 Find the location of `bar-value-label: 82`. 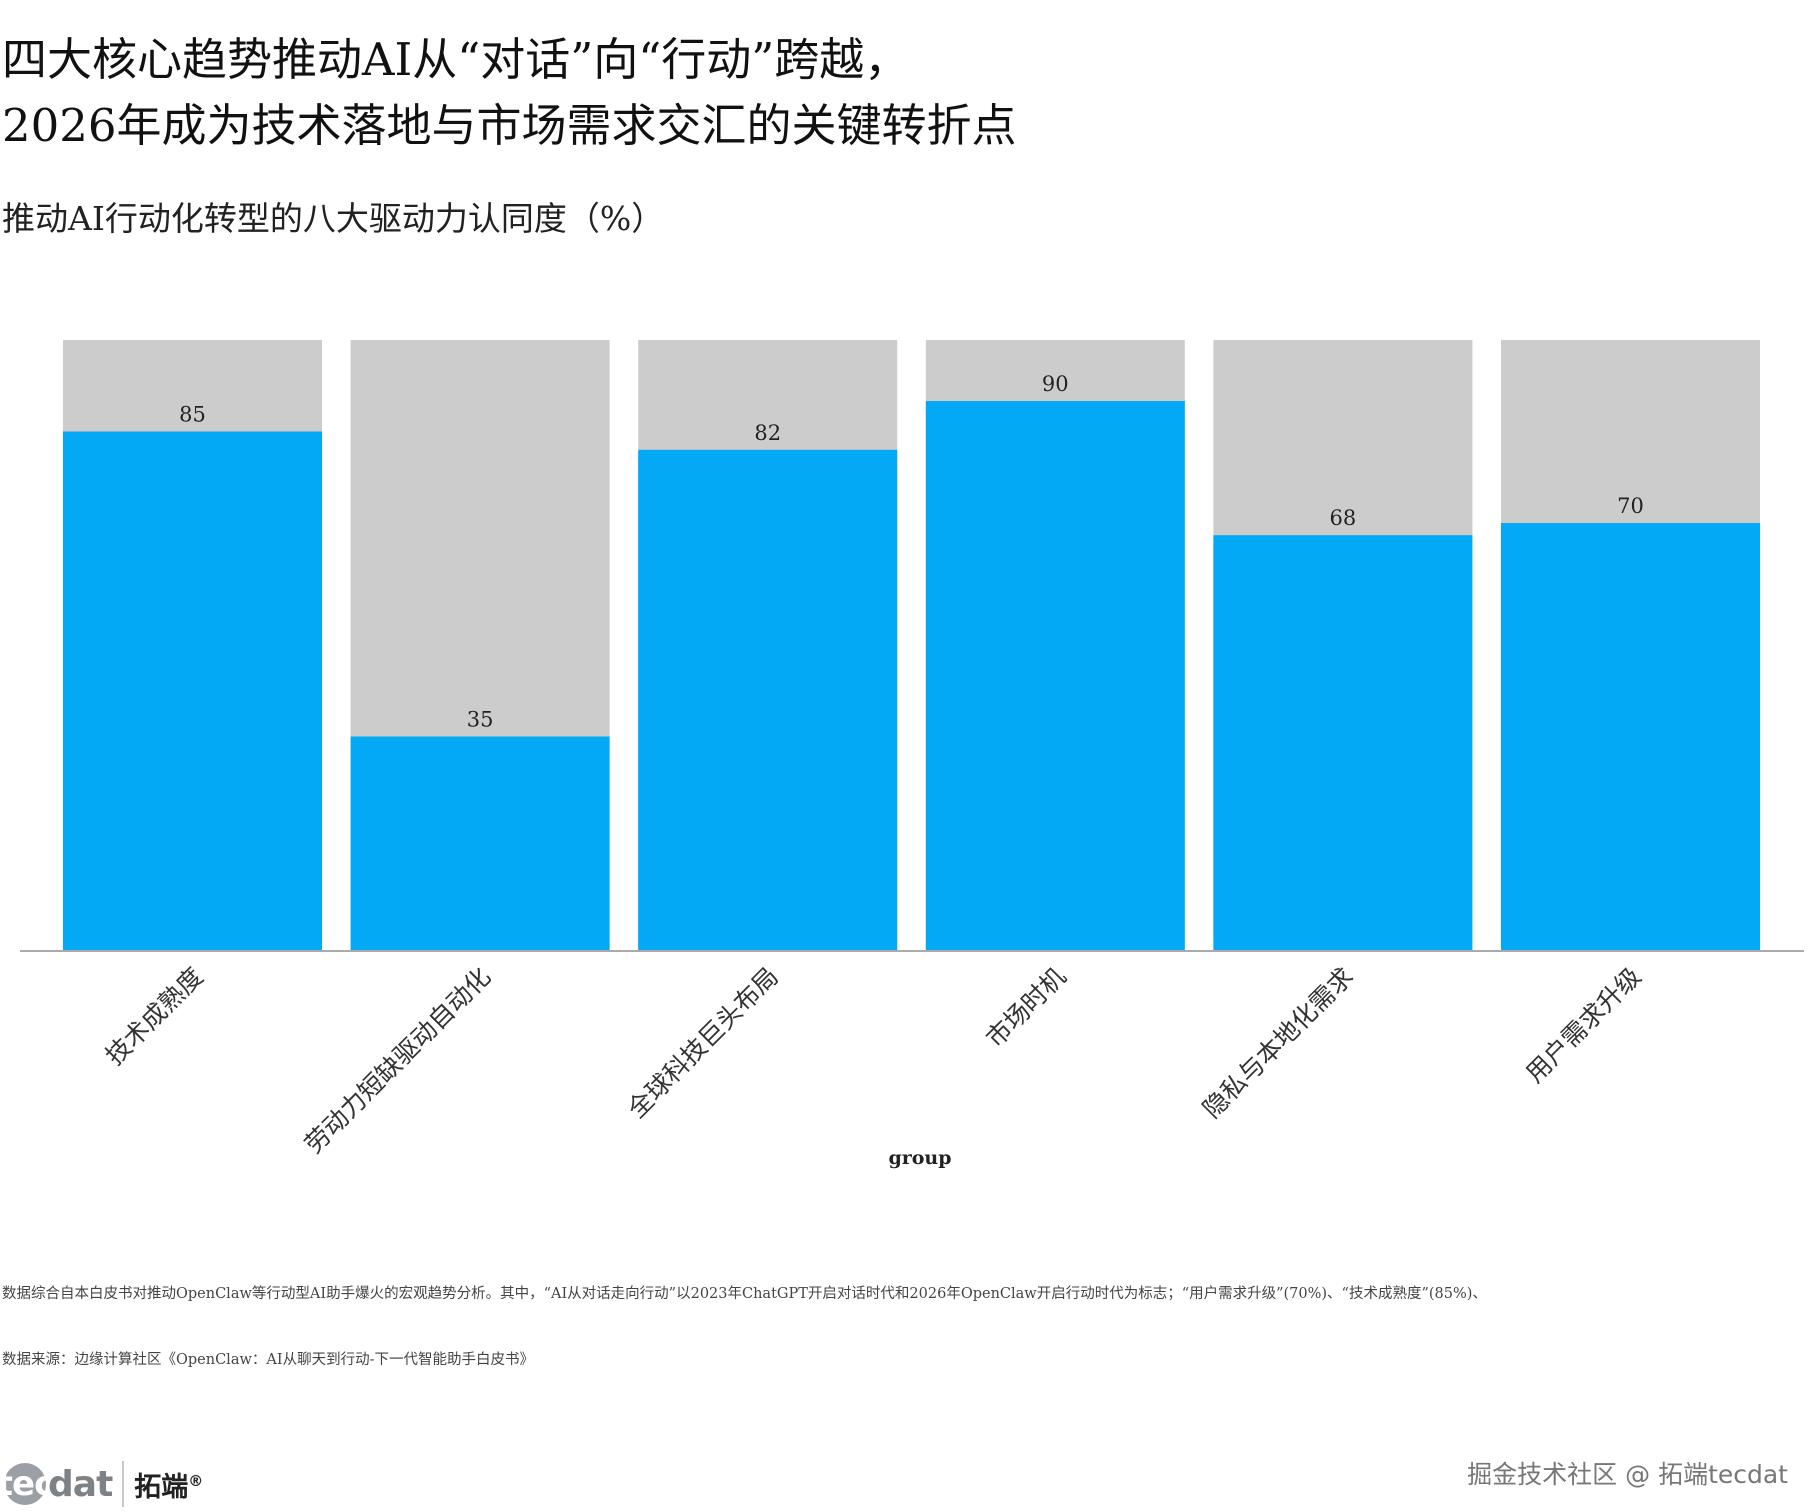

bar-value-label: 82 is located at coordinates (767, 433).